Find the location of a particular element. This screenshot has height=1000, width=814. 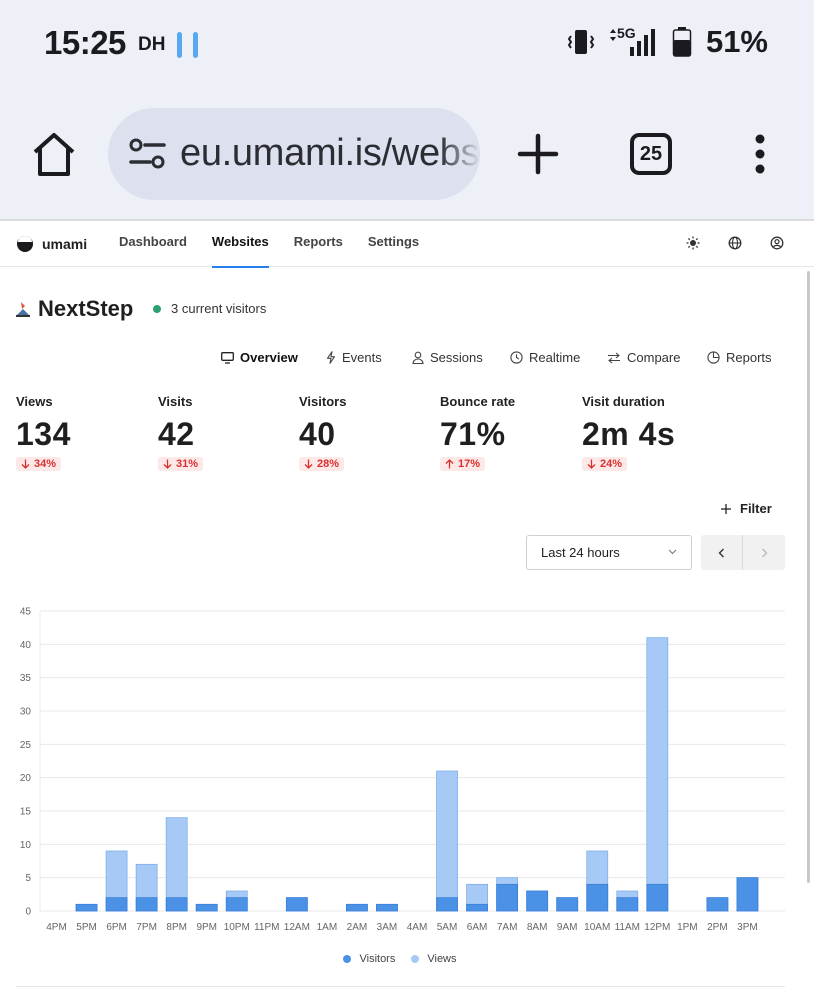

filter-button: Filter is located at coordinates (746, 508).